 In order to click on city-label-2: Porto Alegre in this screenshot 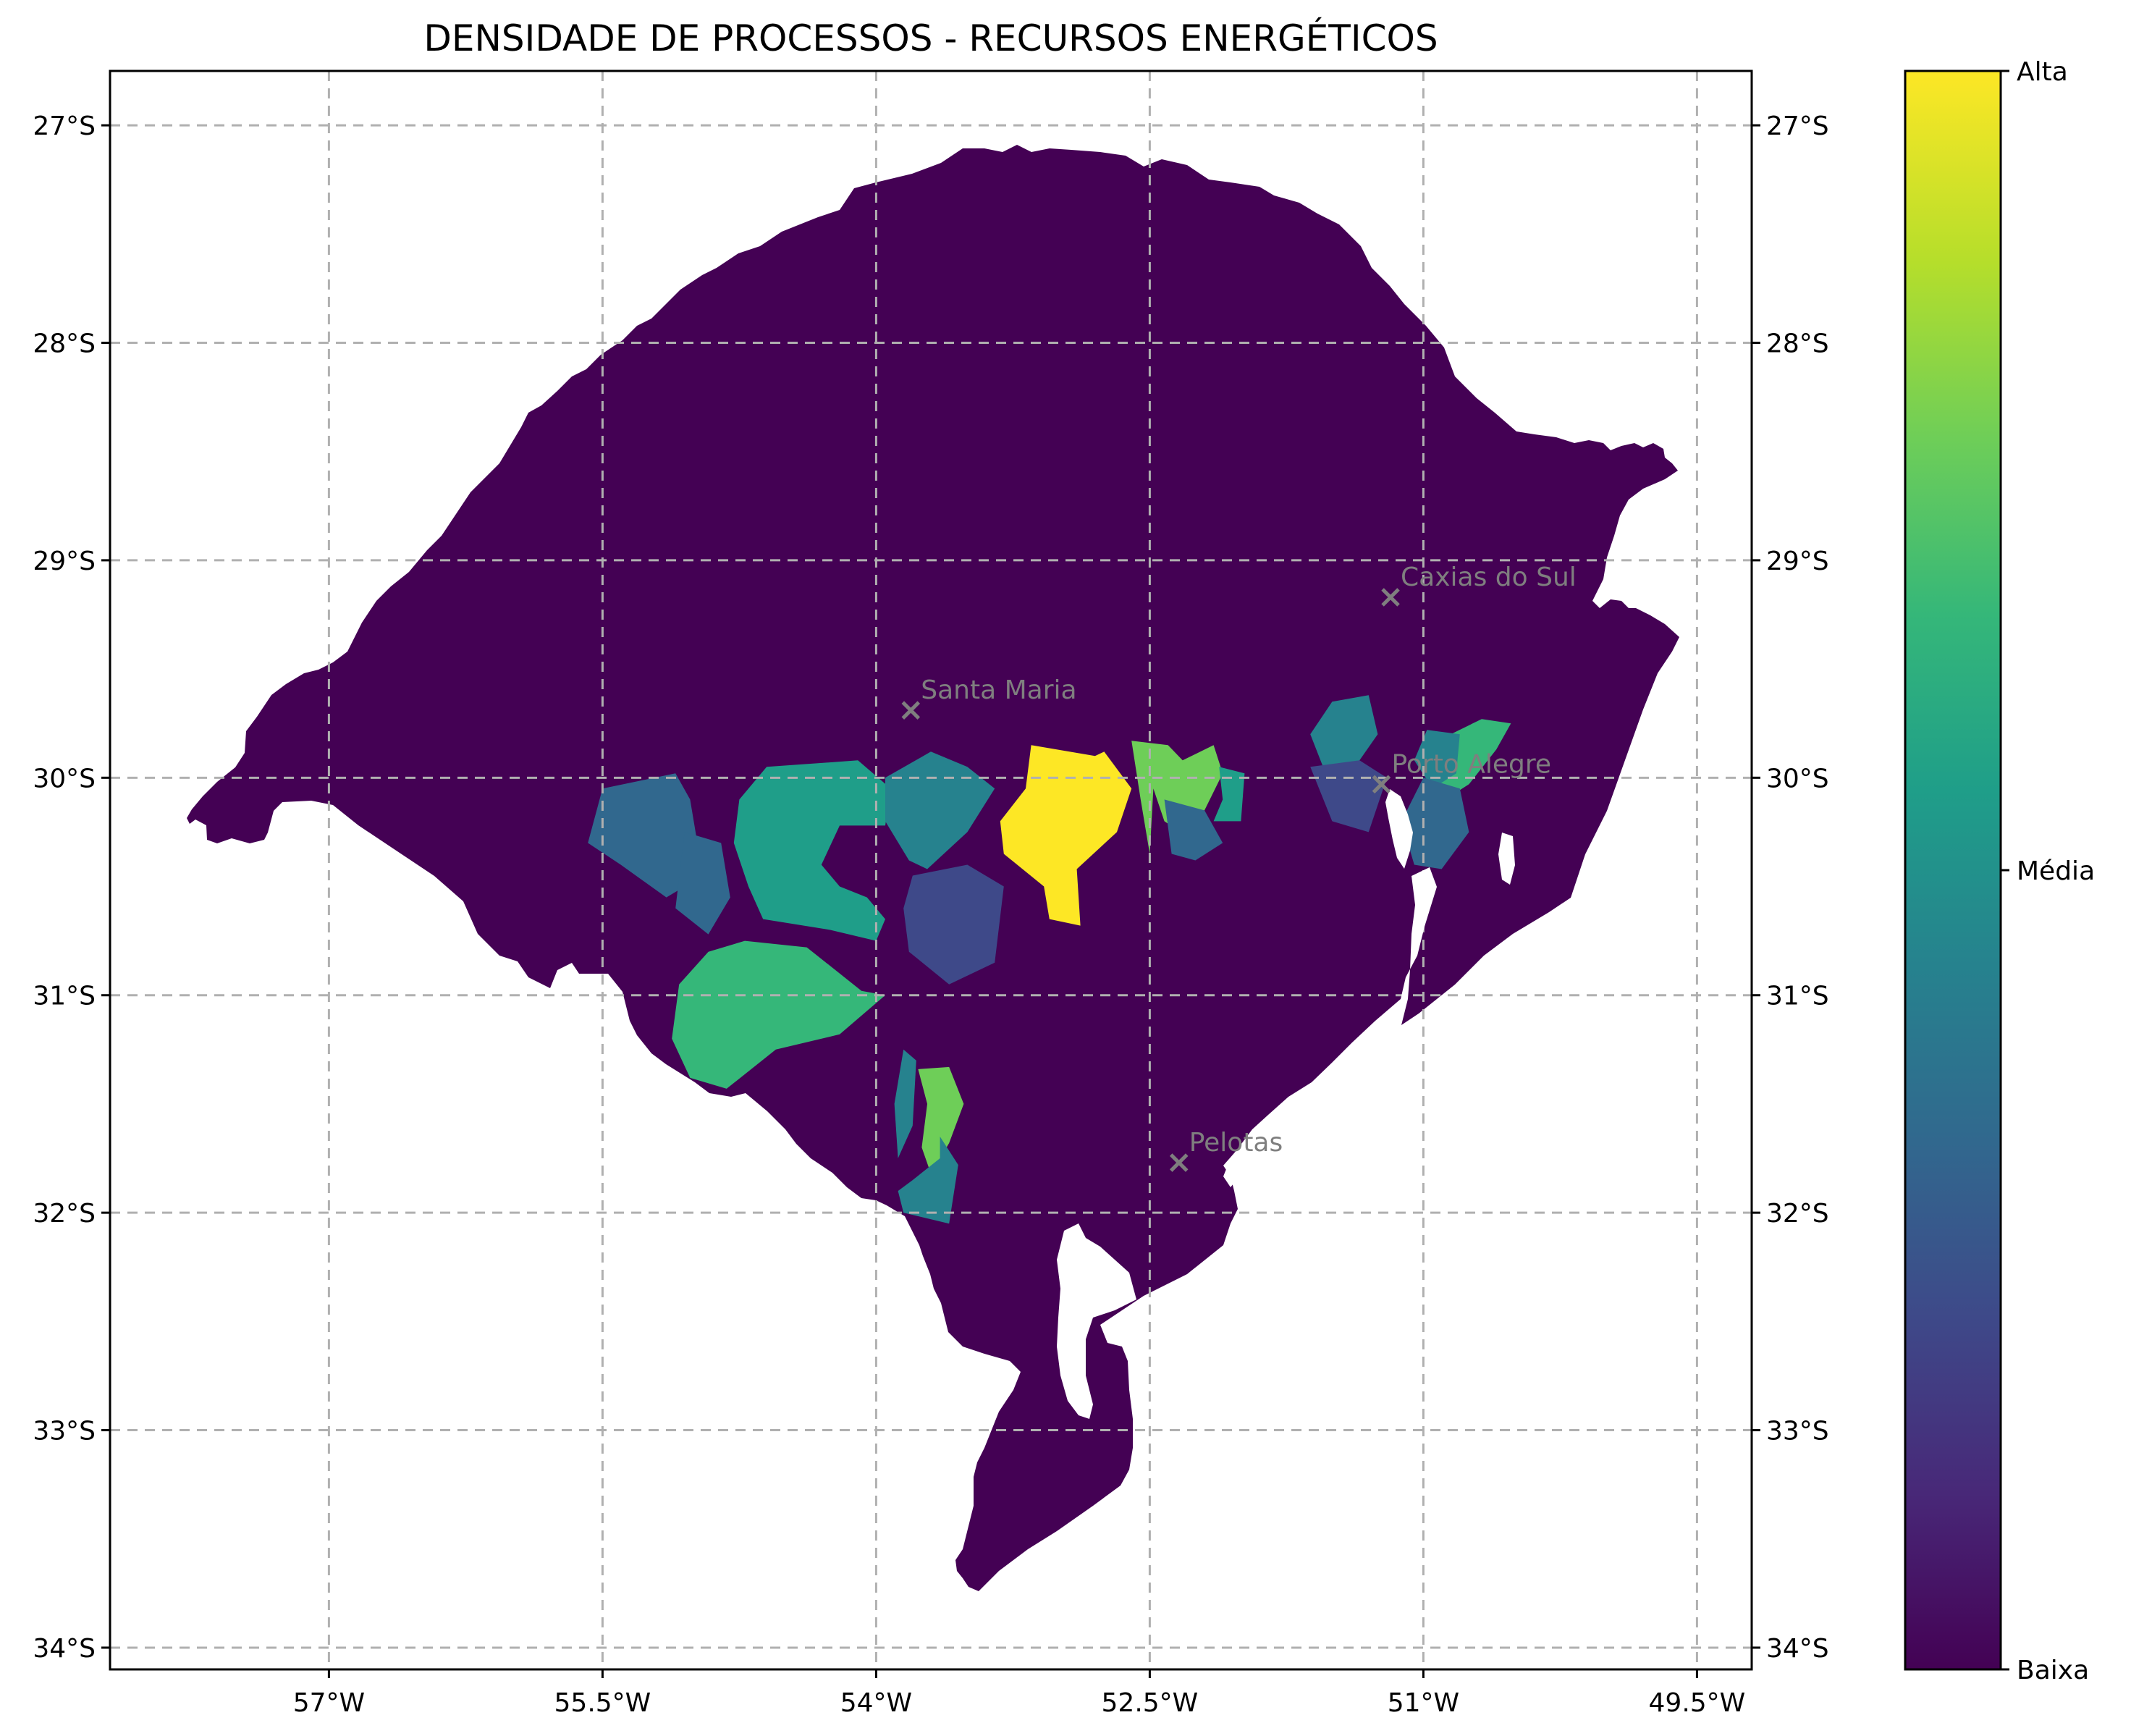, I will do `click(1471, 764)`.